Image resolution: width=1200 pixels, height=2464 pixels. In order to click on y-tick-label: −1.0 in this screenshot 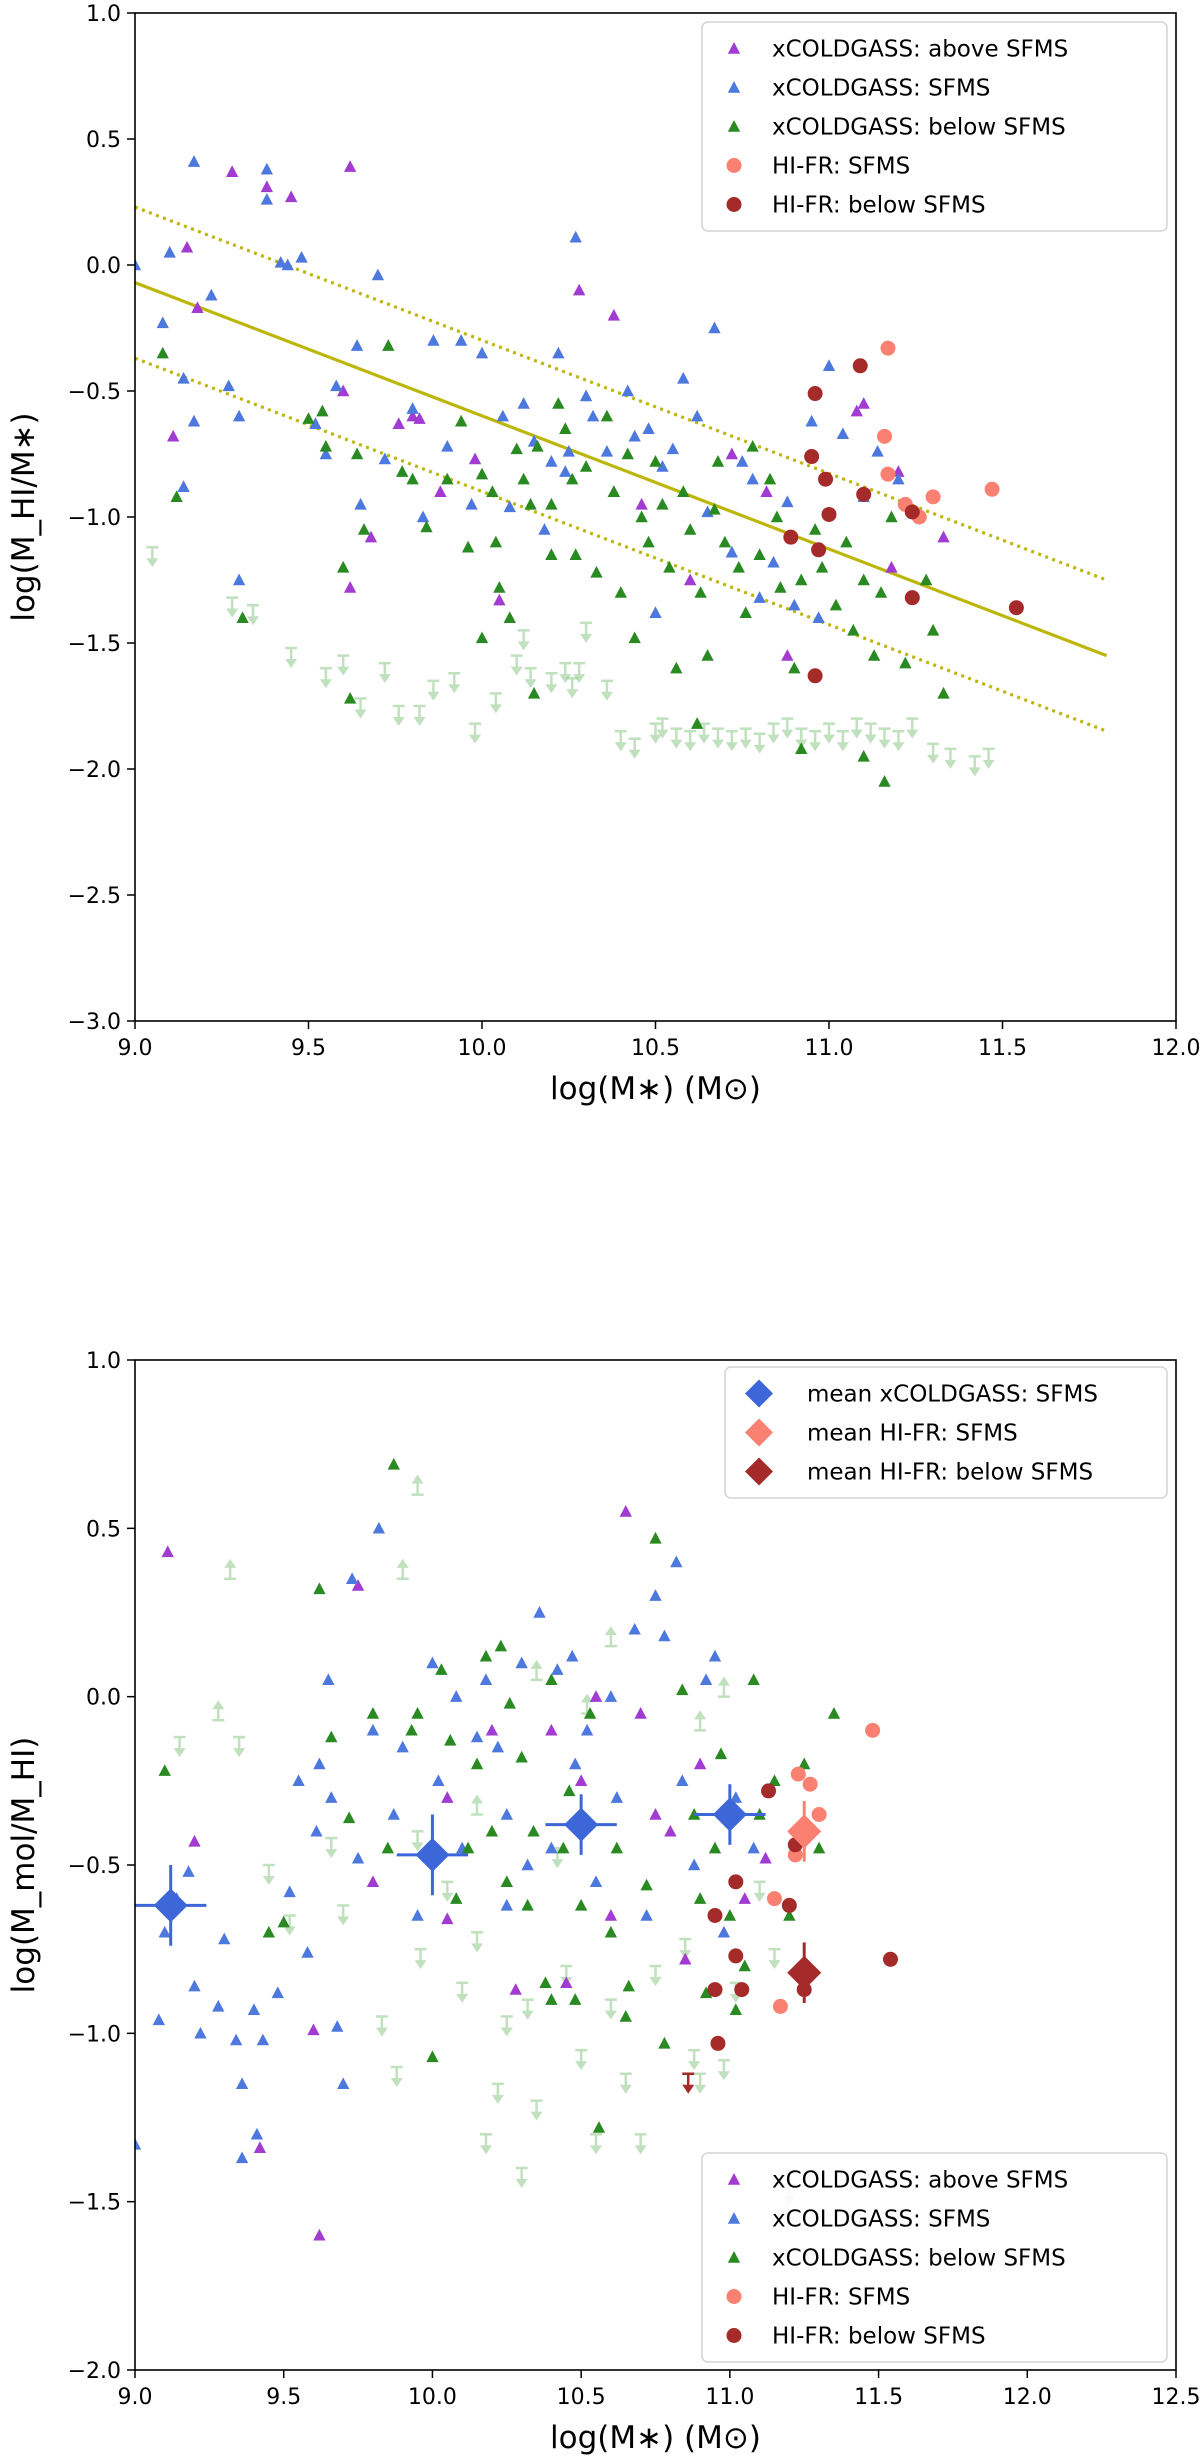, I will do `click(94, 2034)`.